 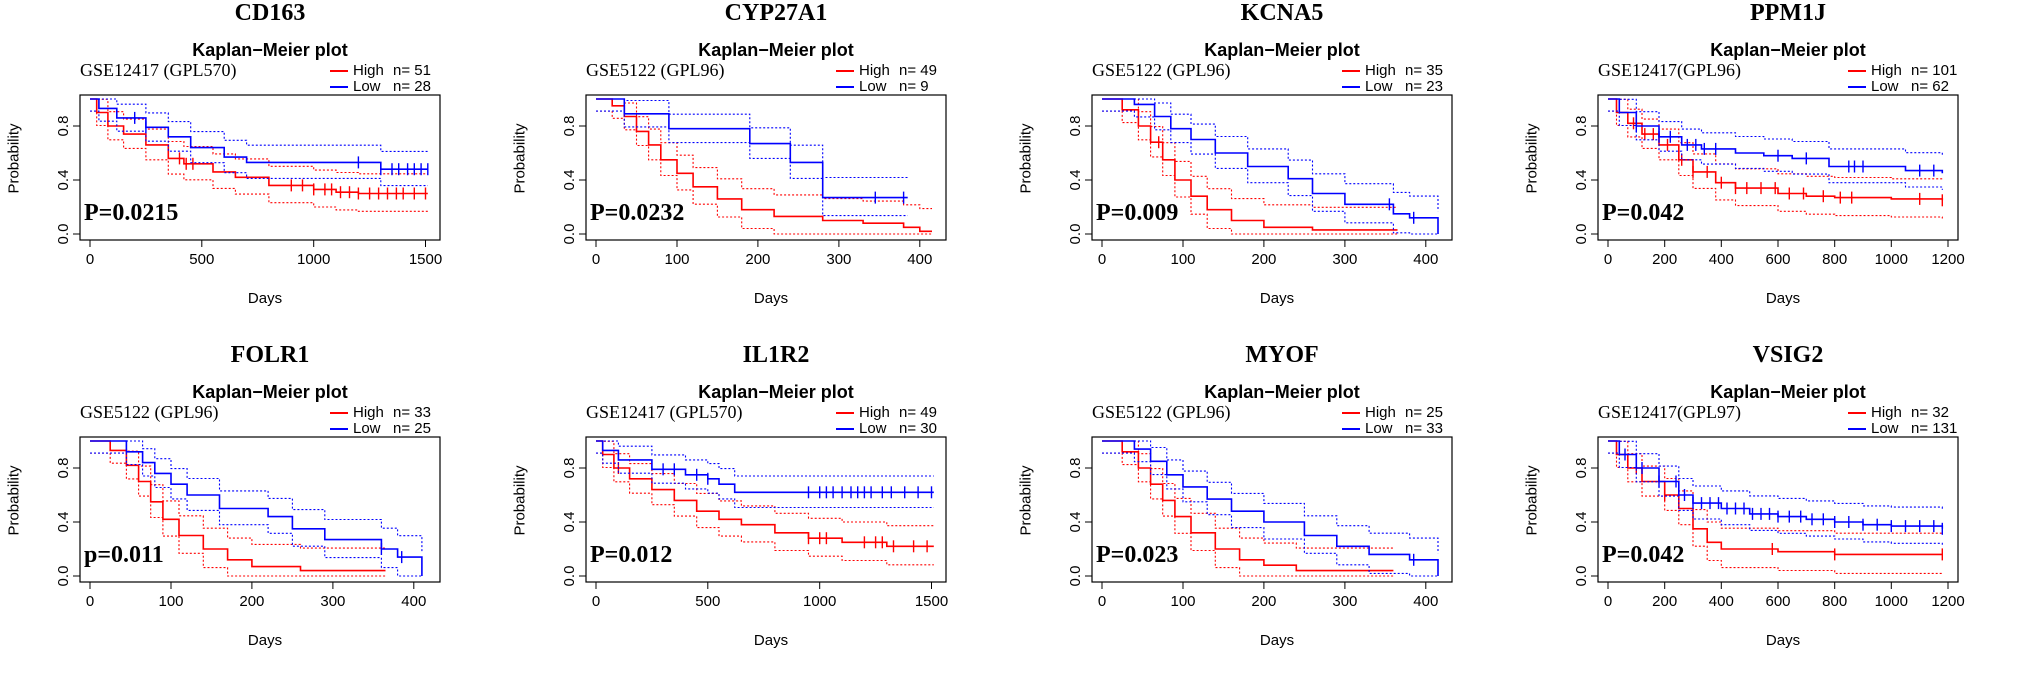 I want to click on plot-frame, so click(x=1272, y=167).